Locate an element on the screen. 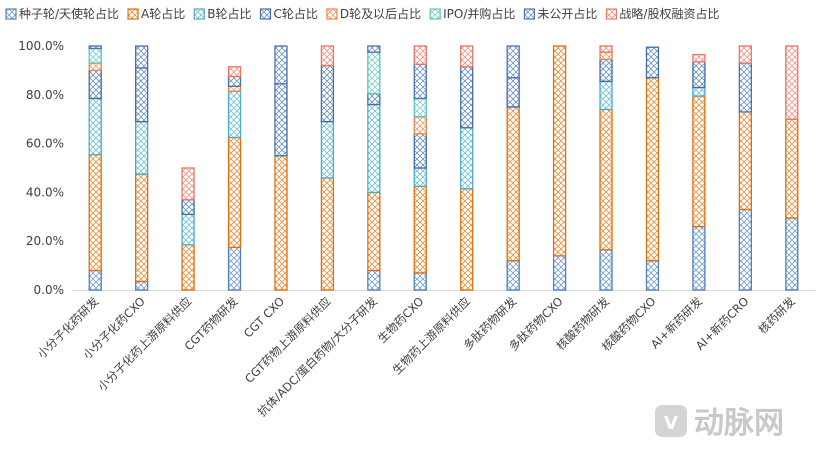 This screenshot has height=455, width=830. legend-label: 战略/股权融资占比 is located at coordinates (669, 13).